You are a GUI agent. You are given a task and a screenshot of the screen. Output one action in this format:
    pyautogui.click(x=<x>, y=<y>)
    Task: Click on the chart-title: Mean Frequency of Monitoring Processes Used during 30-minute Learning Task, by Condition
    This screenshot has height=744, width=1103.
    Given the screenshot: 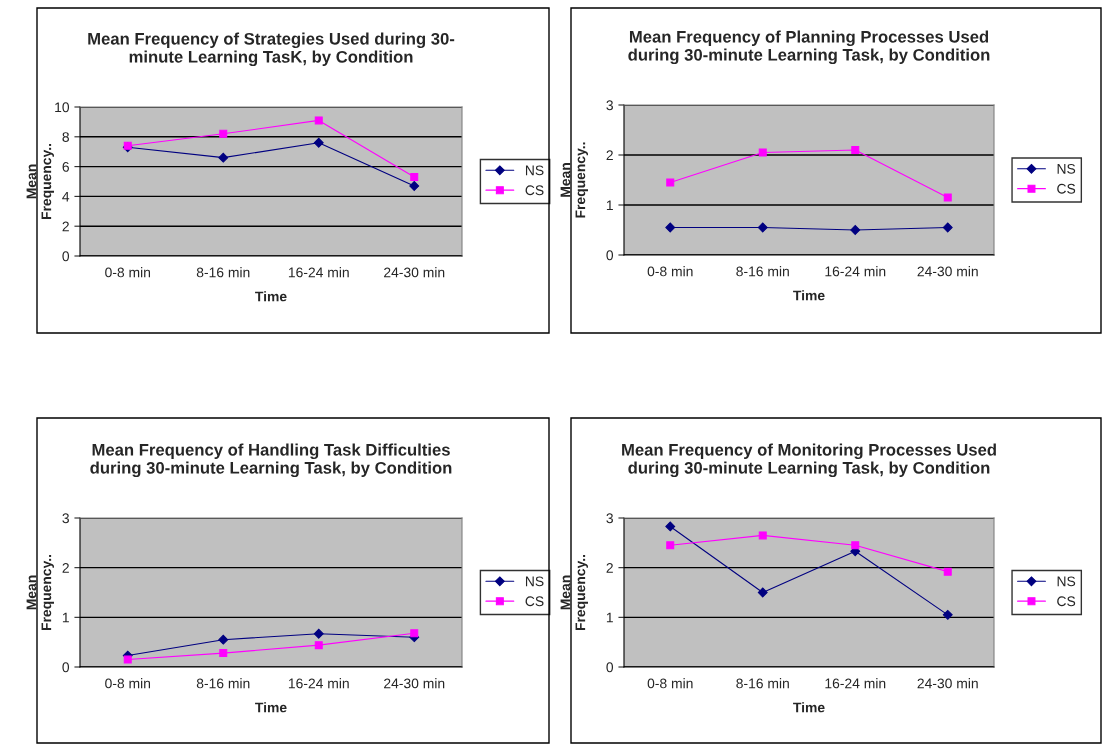 What is the action you would take?
    pyautogui.click(x=809, y=460)
    